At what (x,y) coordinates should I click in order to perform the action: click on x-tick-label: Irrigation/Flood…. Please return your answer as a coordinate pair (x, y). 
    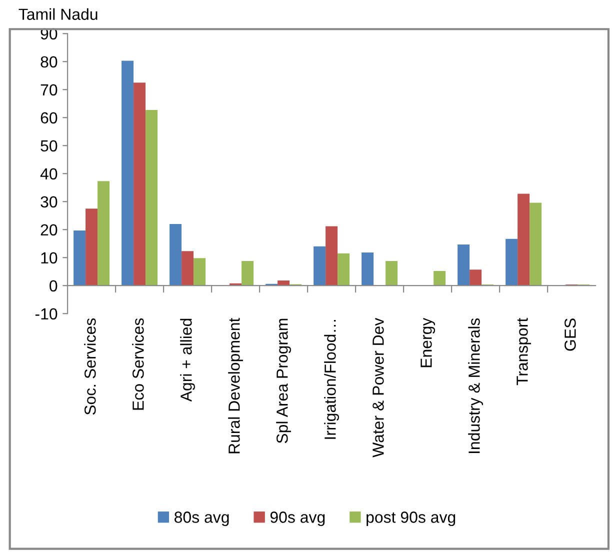
    Looking at the image, I should click on (332, 379).